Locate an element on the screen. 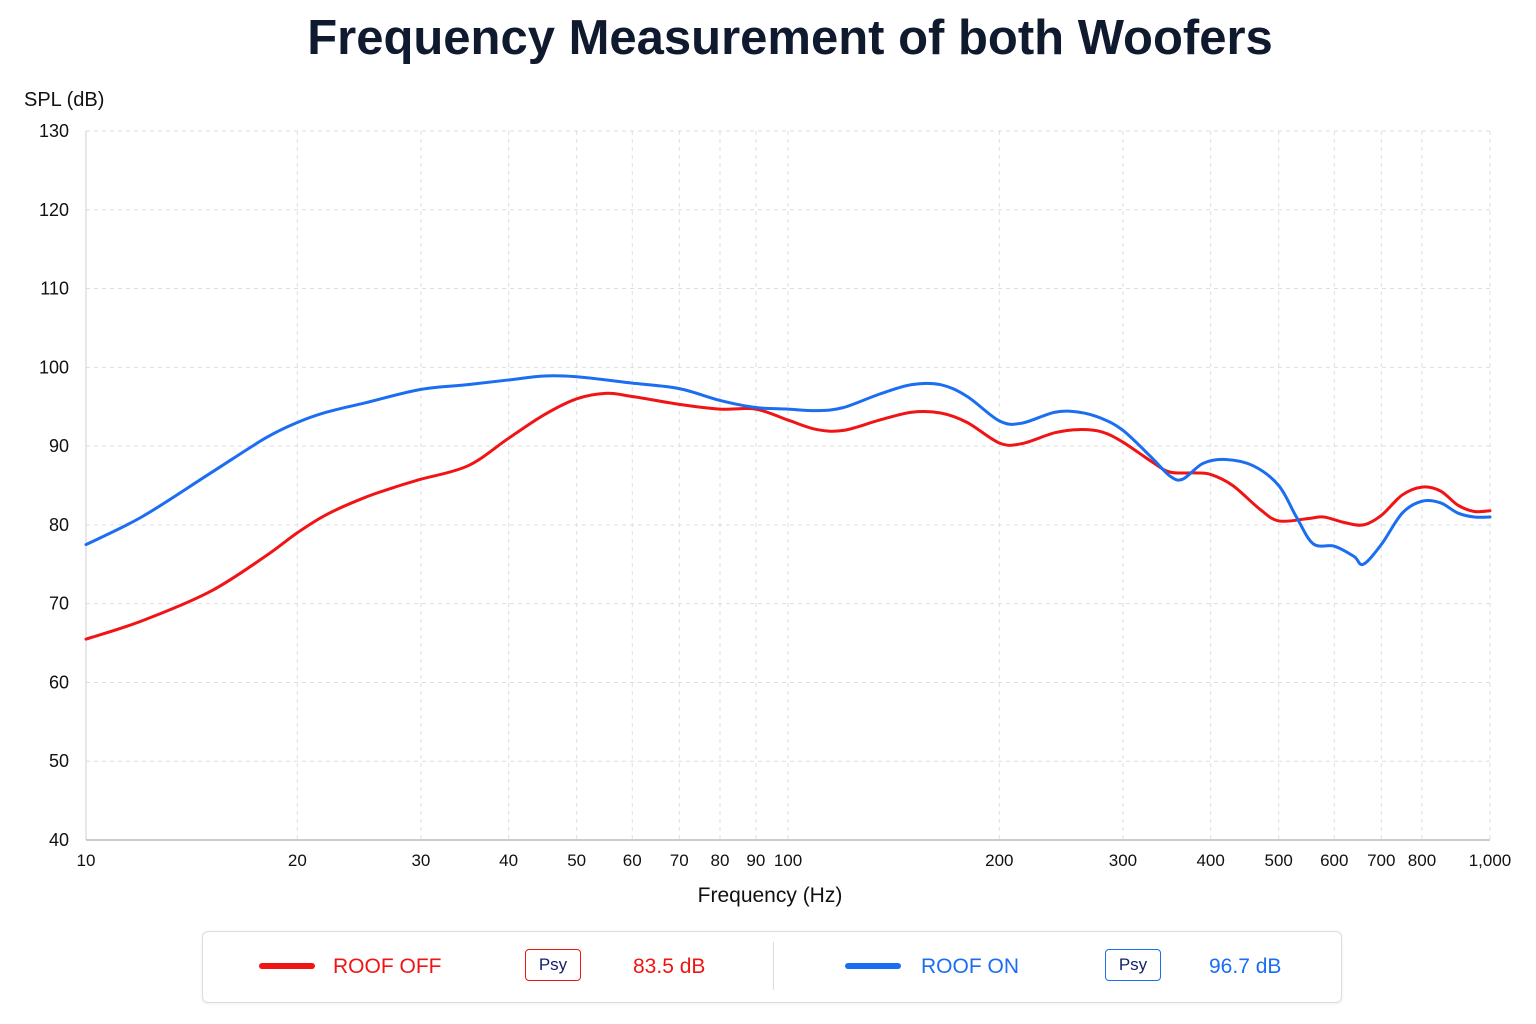 The height and width of the screenshot is (1024, 1536). legend-value-roof-on: 96.7 dB is located at coordinates (1245, 966).